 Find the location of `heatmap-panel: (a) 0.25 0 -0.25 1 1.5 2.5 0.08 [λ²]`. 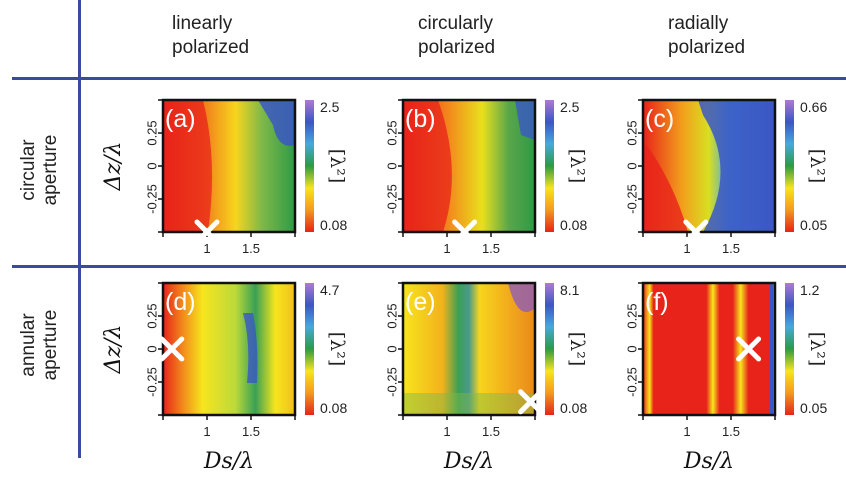

heatmap-panel: (a) 0.25 0 -0.25 1 1.5 2.5 0.08 [λ²] is located at coordinates (246, 177).